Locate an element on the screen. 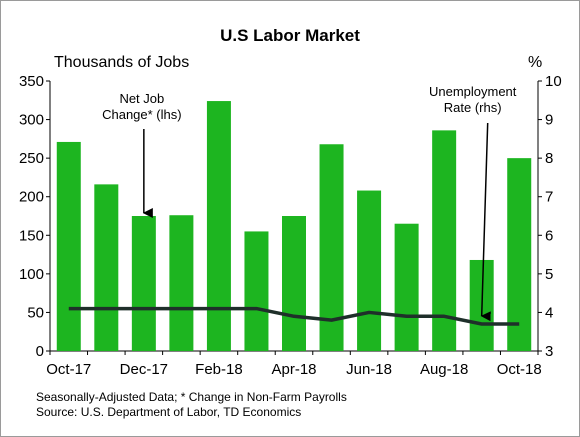 This screenshot has height=437, width=580. right-tick-label: 10 is located at coordinates (553, 81).